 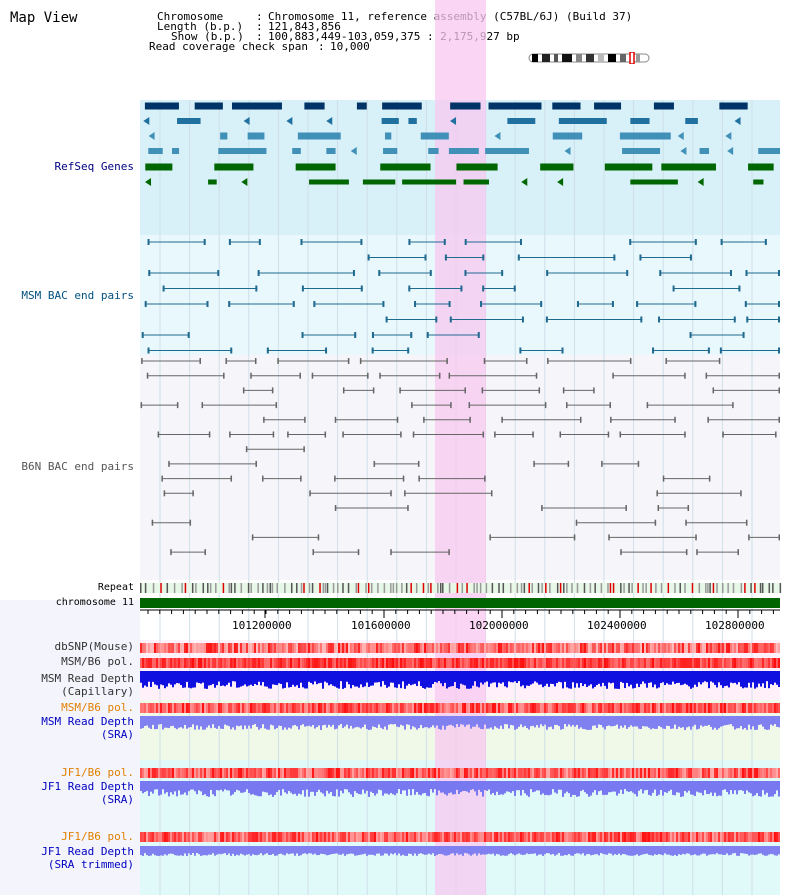 What do you see at coordinates (683, 151) in the screenshot?
I see `gene-arrow` at bounding box center [683, 151].